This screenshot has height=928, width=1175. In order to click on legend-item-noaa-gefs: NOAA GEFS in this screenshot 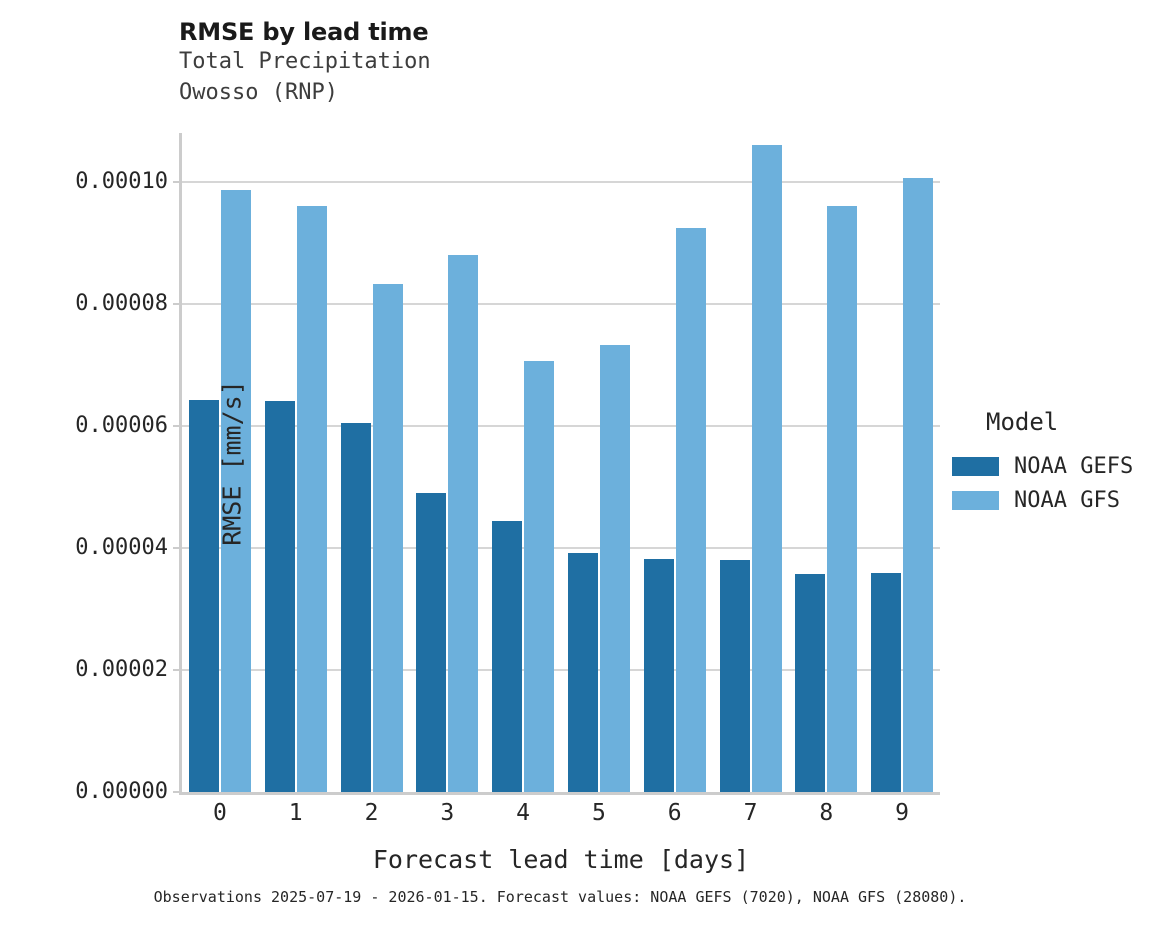, I will do `click(1059, 466)`.